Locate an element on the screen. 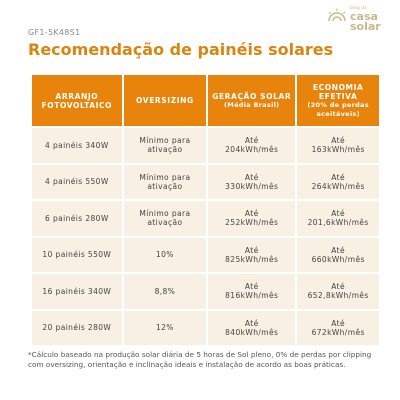 This screenshot has width=400, height=400. cell-geracao-text: 825kWh/mês is located at coordinates (252, 259).